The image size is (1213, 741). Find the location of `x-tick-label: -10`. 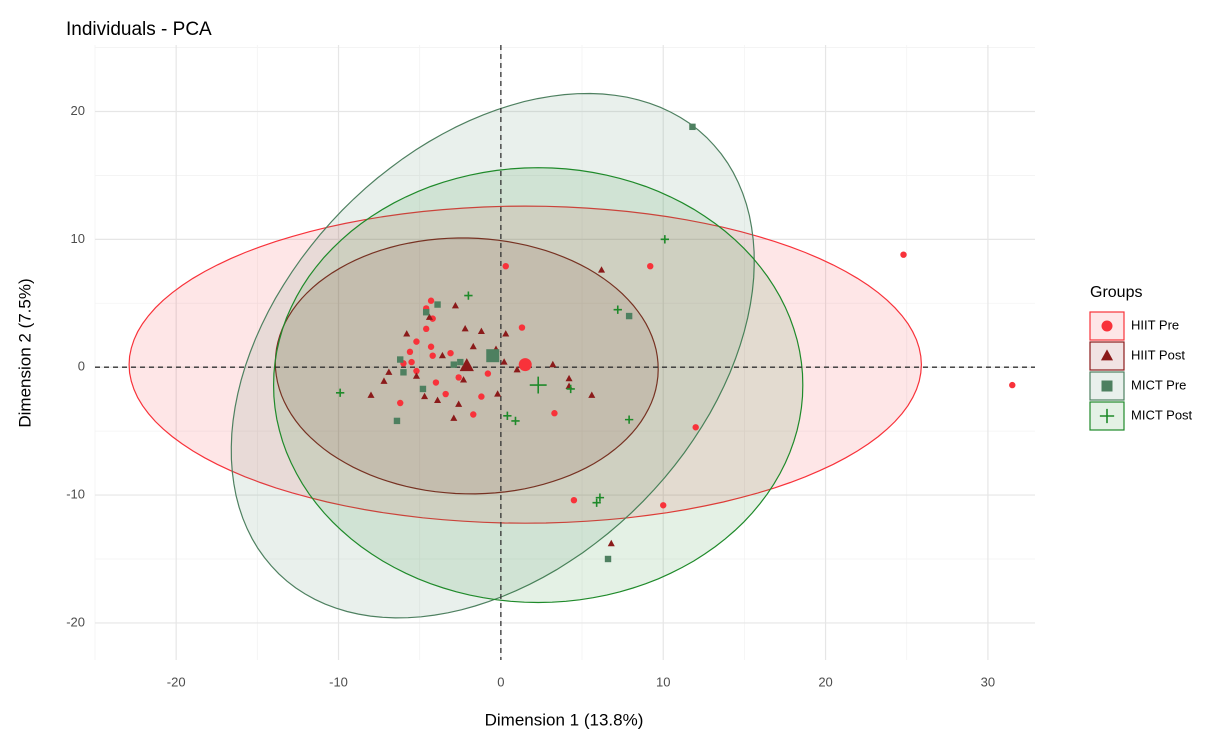

x-tick-label: -10 is located at coordinates (338, 681).